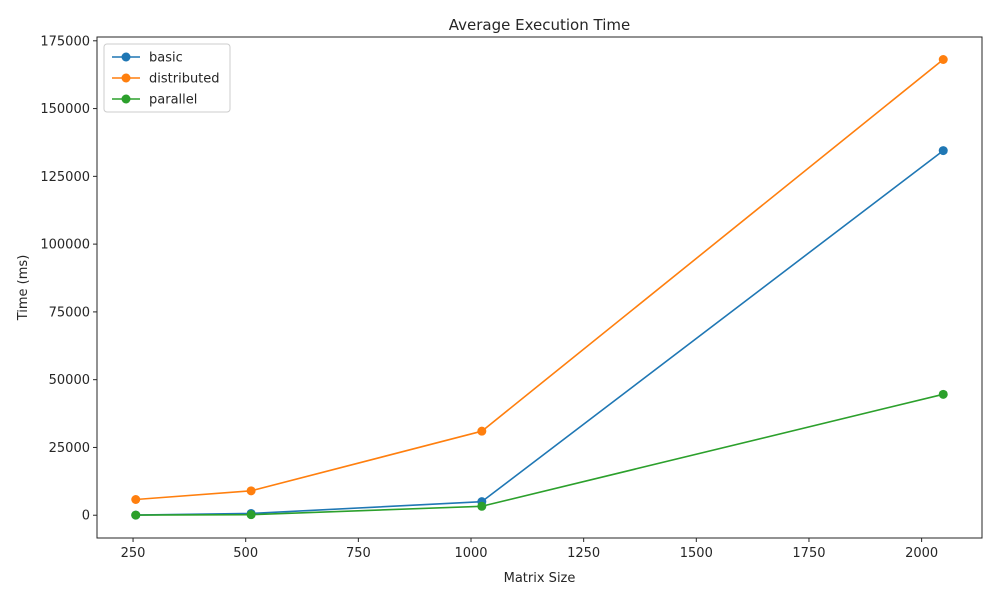 The width and height of the screenshot is (1000, 600). I want to click on x-axis-title: Matrix Size, so click(540, 578).